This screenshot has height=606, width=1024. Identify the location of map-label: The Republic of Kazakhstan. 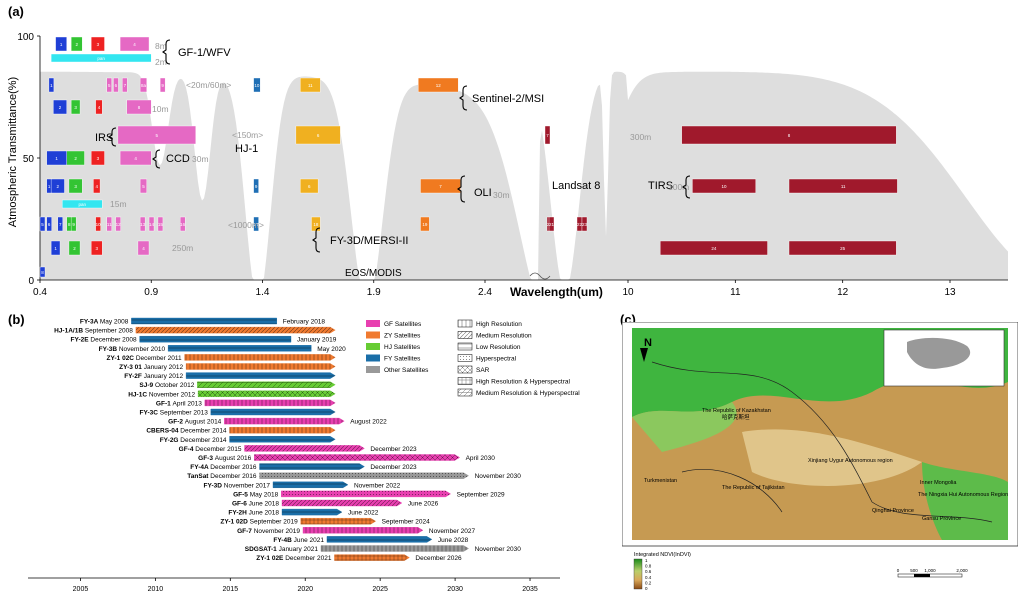
(736, 411).